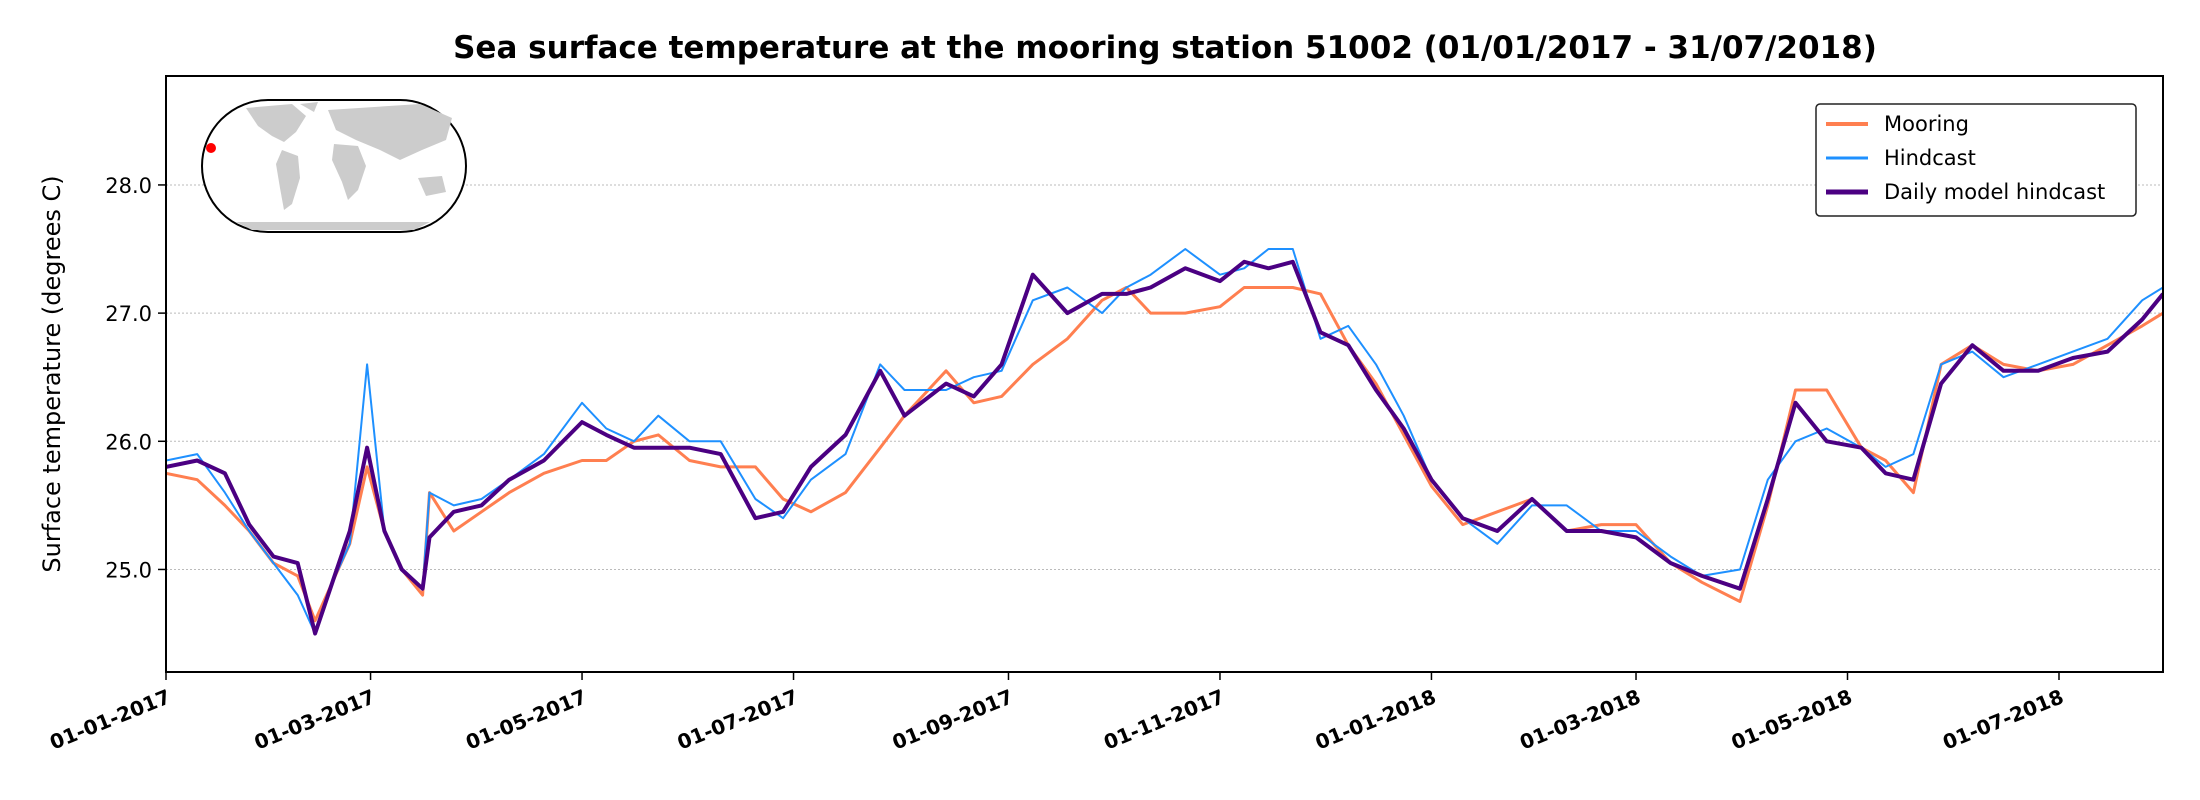 Image resolution: width=2200 pixels, height=800 pixels. What do you see at coordinates (738, 719) in the screenshot?
I see `x-tick-label: 01-07-2017` at bounding box center [738, 719].